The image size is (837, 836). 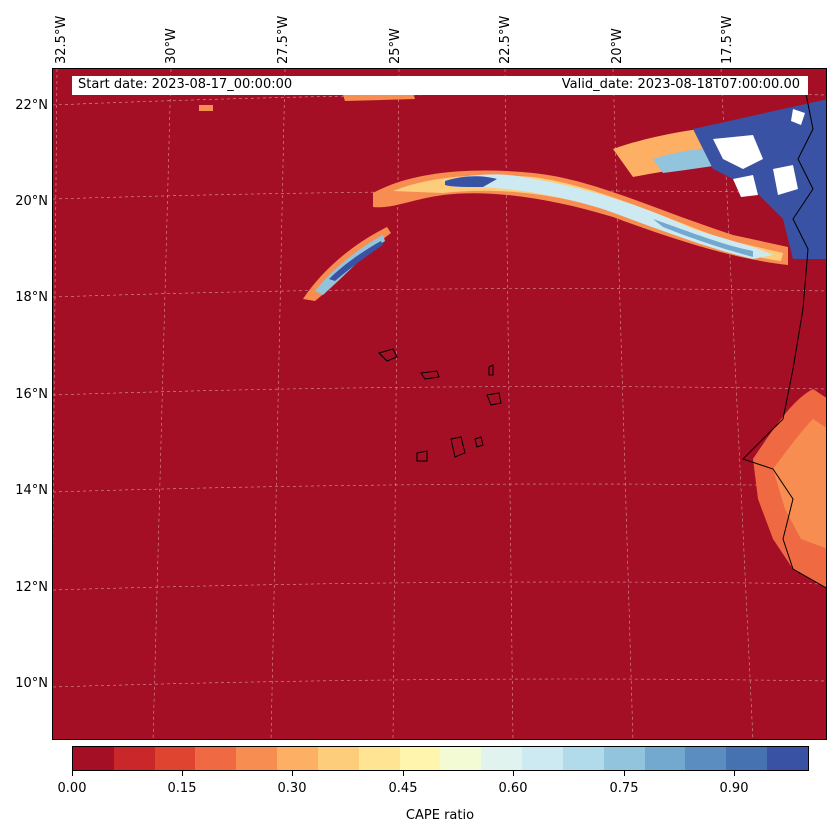 What do you see at coordinates (379, 97) in the screenshot?
I see `cape-patch-top` at bounding box center [379, 97].